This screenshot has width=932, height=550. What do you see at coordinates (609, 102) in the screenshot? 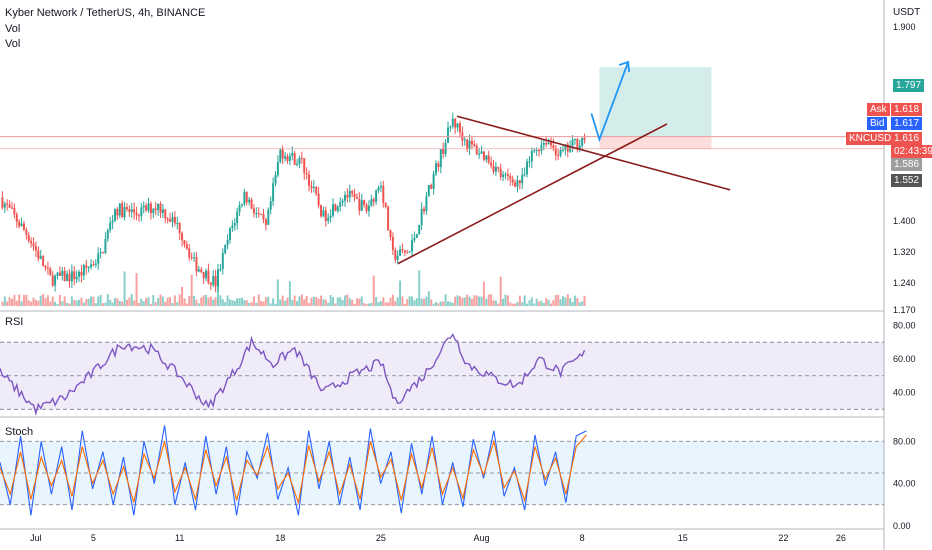
I see `projection-arrow` at bounding box center [609, 102].